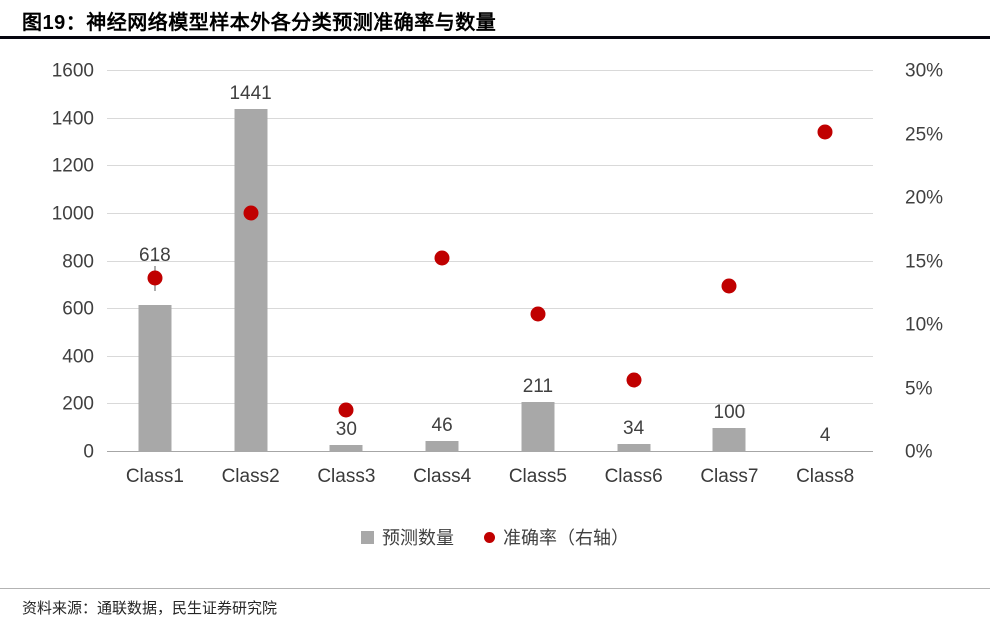 The image size is (990, 618). I want to click on x-axis-tick-label: Class7, so click(729, 476).